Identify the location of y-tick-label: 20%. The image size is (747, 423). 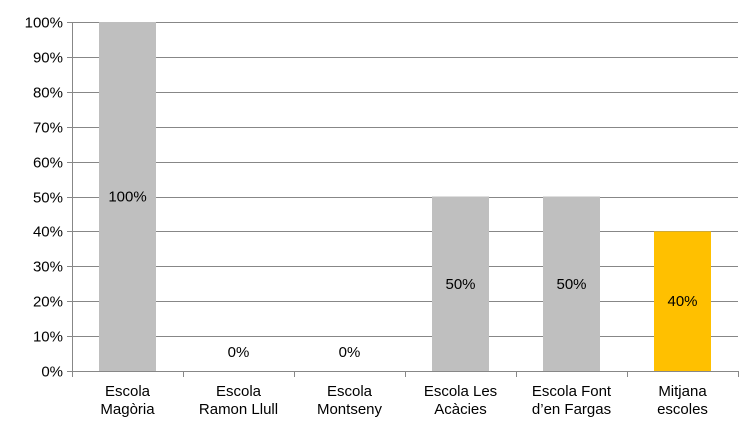
(48, 302).